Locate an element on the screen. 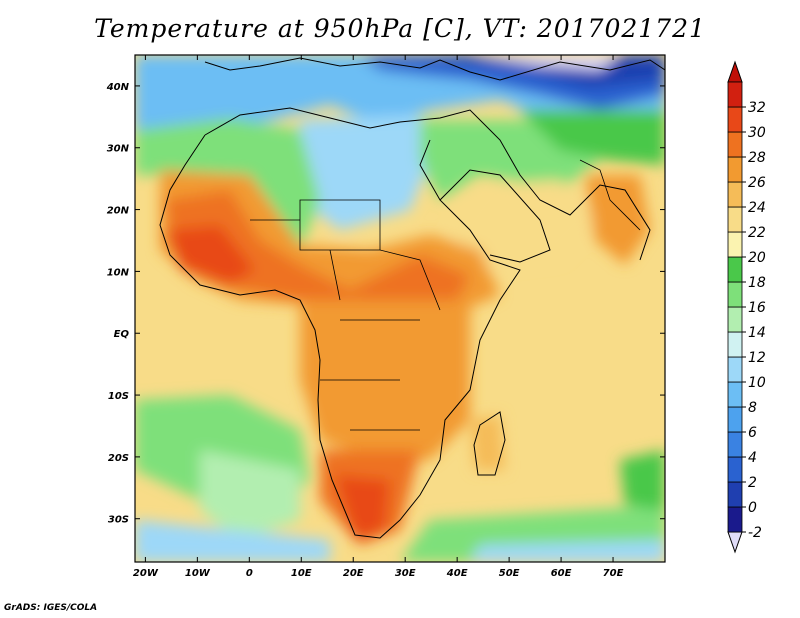 This screenshot has width=800, height=618. colorbar-tick-label: 20 is located at coordinates (757, 258).